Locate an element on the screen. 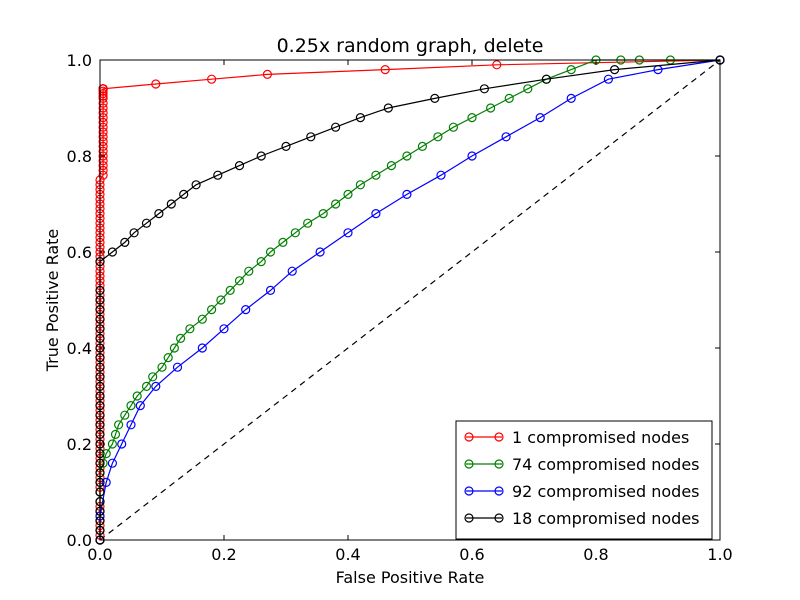 The image size is (800, 600). y-tick-label: 0.2 is located at coordinates (79, 444).